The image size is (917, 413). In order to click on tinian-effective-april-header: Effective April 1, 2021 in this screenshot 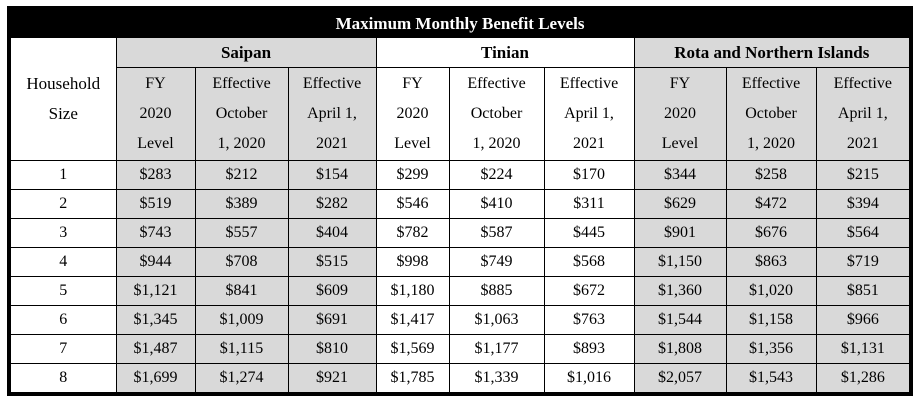, I will do `click(589, 114)`.